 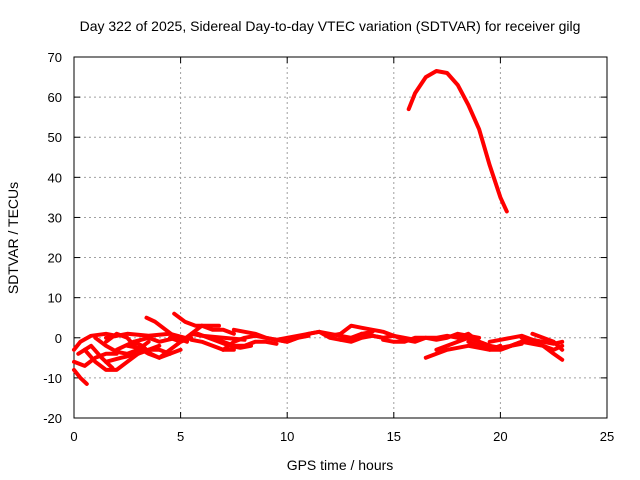 What do you see at coordinates (55, 298) in the screenshot?
I see `y-tick-label: 10` at bounding box center [55, 298].